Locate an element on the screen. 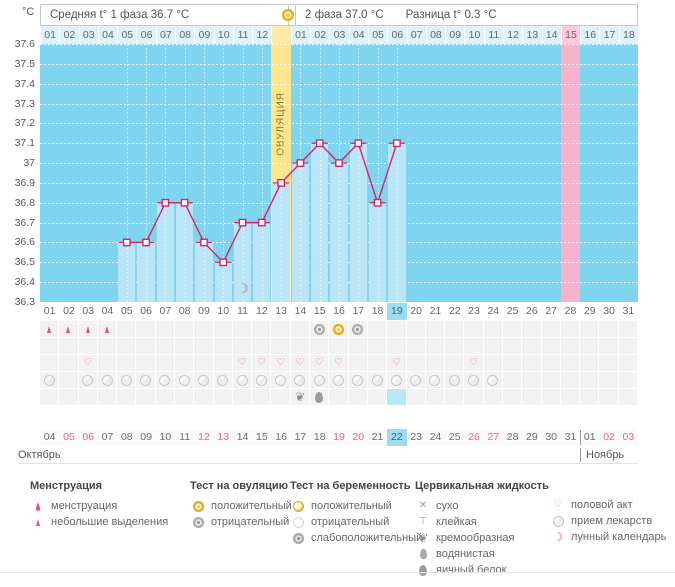 The width and height of the screenshot is (675, 587). calendar-date-cell: 16 is located at coordinates (281, 437).